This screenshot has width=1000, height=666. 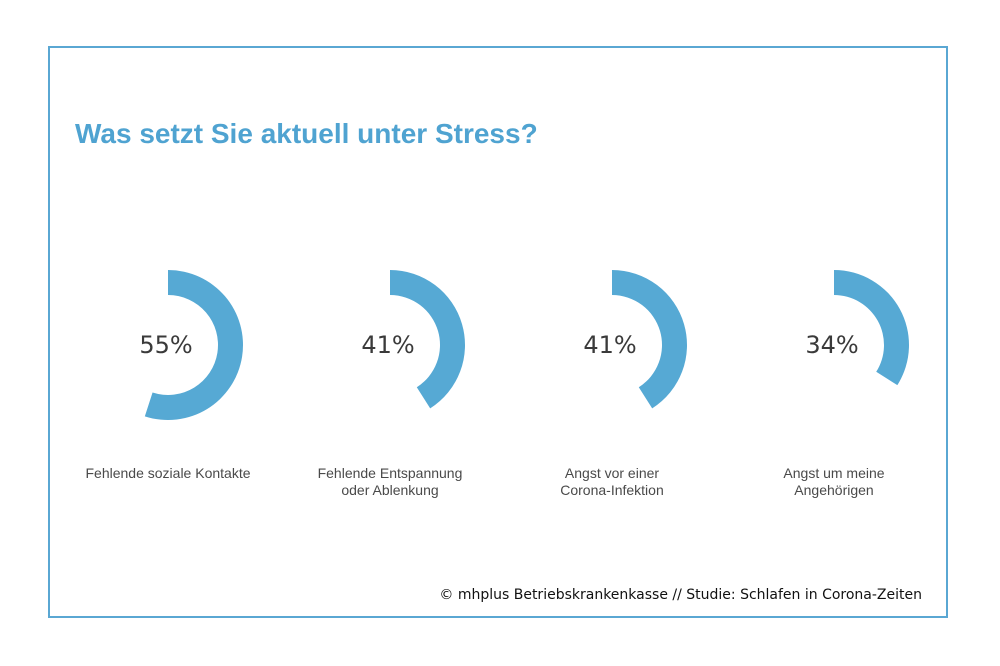 I want to click on category-label-2: Fehlende Entspannung oder Ablenkung, so click(x=390, y=482).